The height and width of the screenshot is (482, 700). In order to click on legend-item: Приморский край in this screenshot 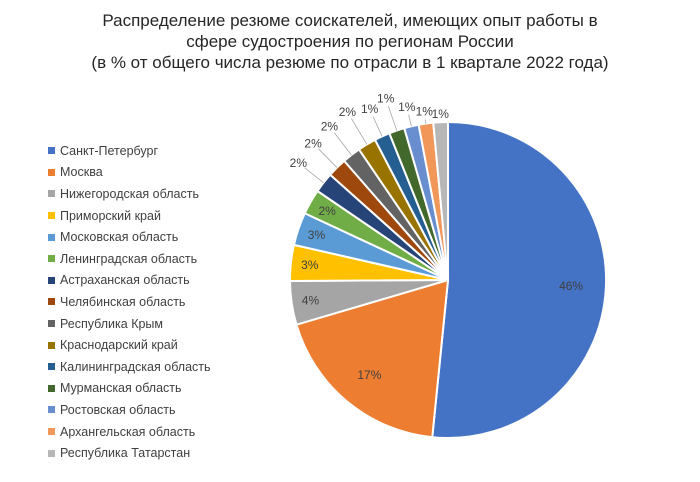, I will do `click(129, 216)`.